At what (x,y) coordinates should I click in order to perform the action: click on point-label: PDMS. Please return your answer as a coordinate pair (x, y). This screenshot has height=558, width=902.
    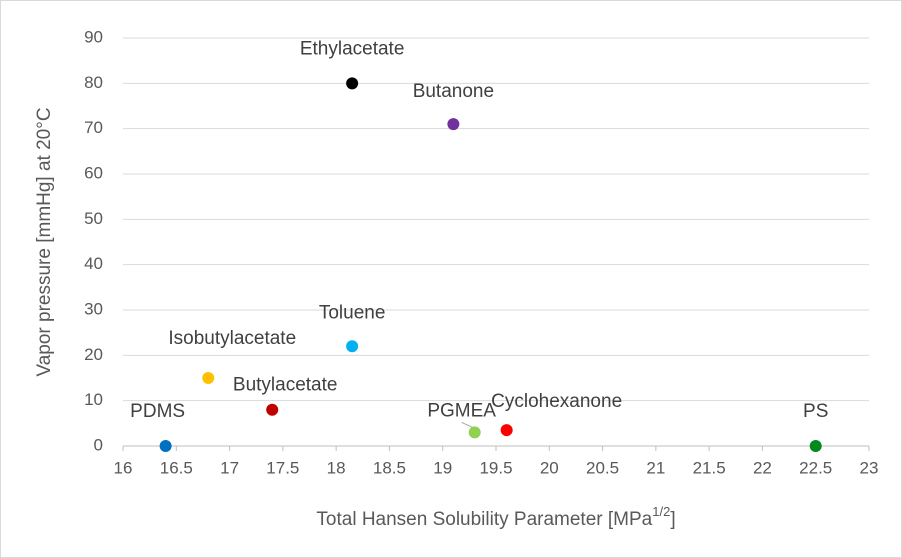
    Looking at the image, I should click on (157, 411).